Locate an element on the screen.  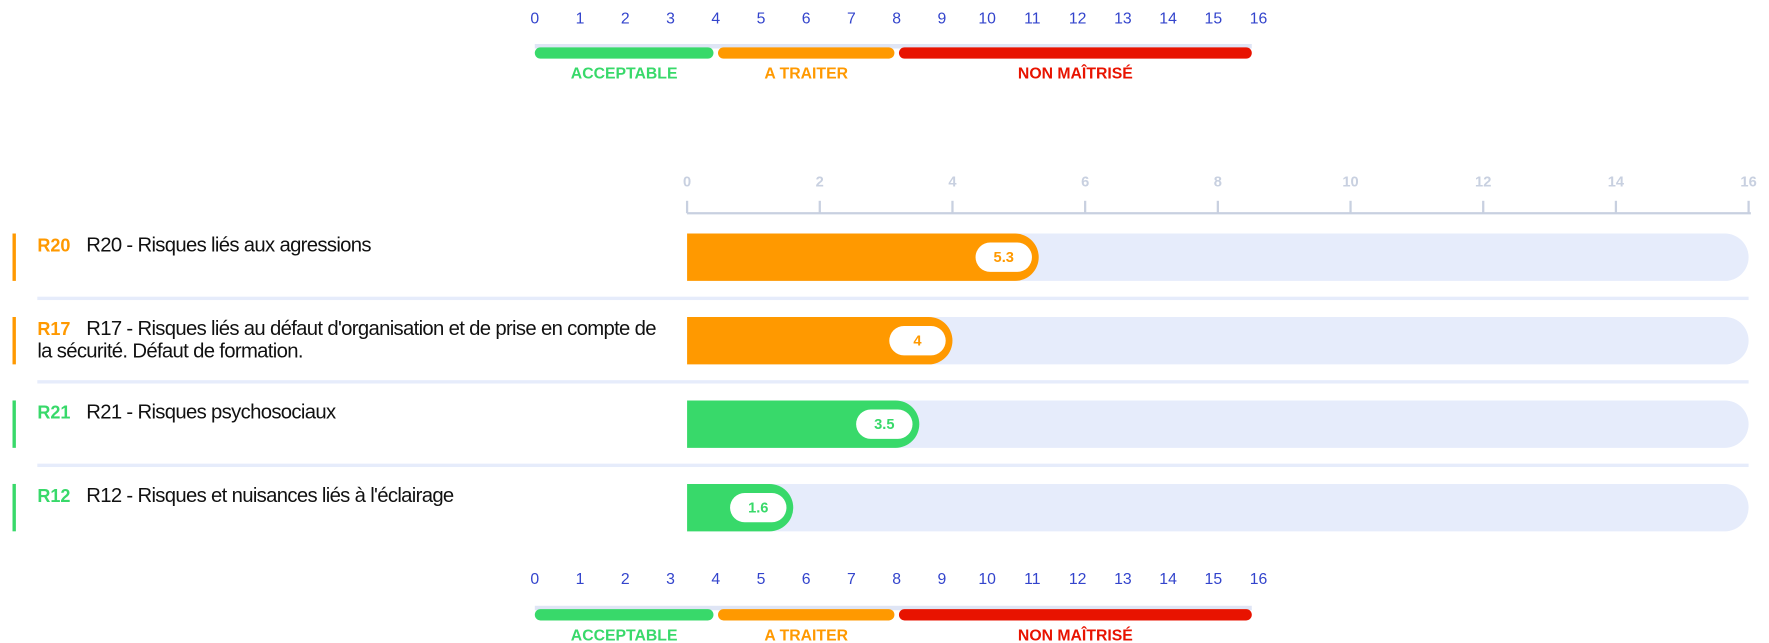
x-tick-label: 10 is located at coordinates (1350, 183).